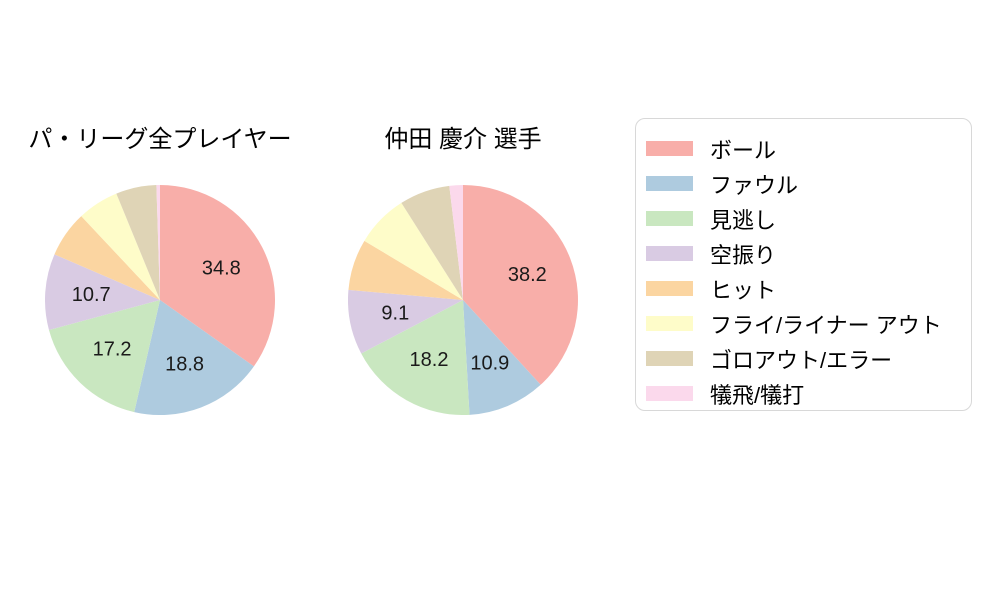 Image resolution: width=1000 pixels, height=600 pixels. What do you see at coordinates (803, 148) in the screenshot?
I see `legend-item: ボール` at bounding box center [803, 148].